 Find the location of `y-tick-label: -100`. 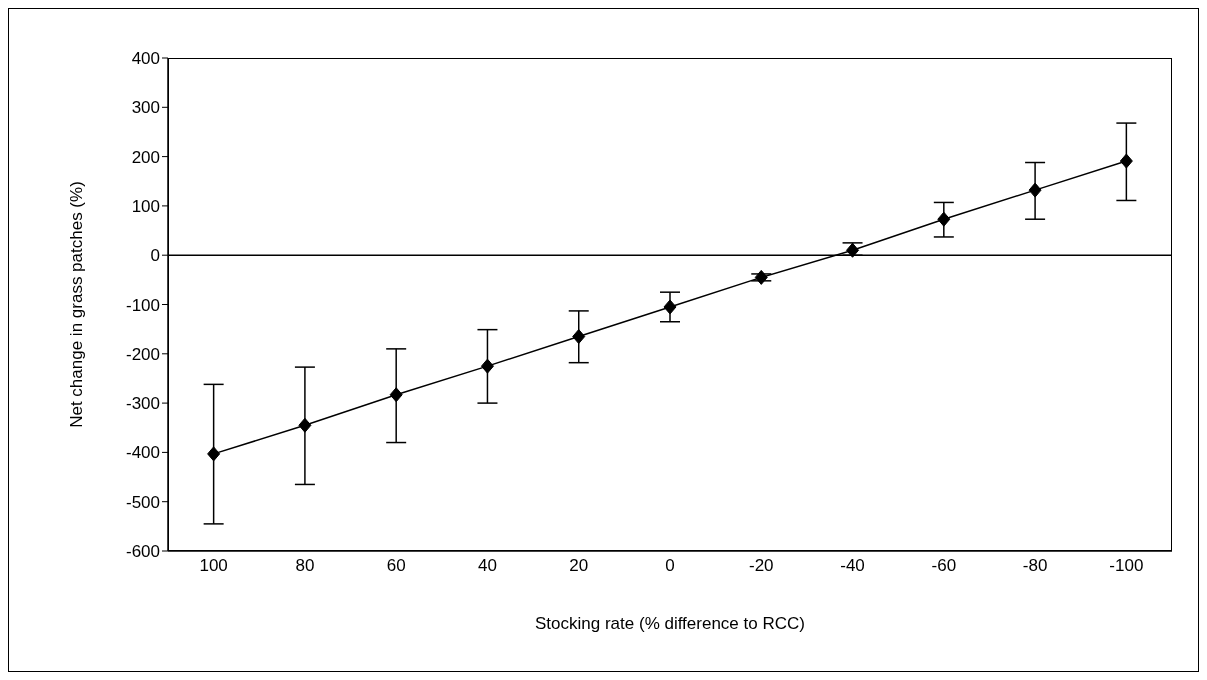

y-tick-label: -100 is located at coordinates (142, 305).